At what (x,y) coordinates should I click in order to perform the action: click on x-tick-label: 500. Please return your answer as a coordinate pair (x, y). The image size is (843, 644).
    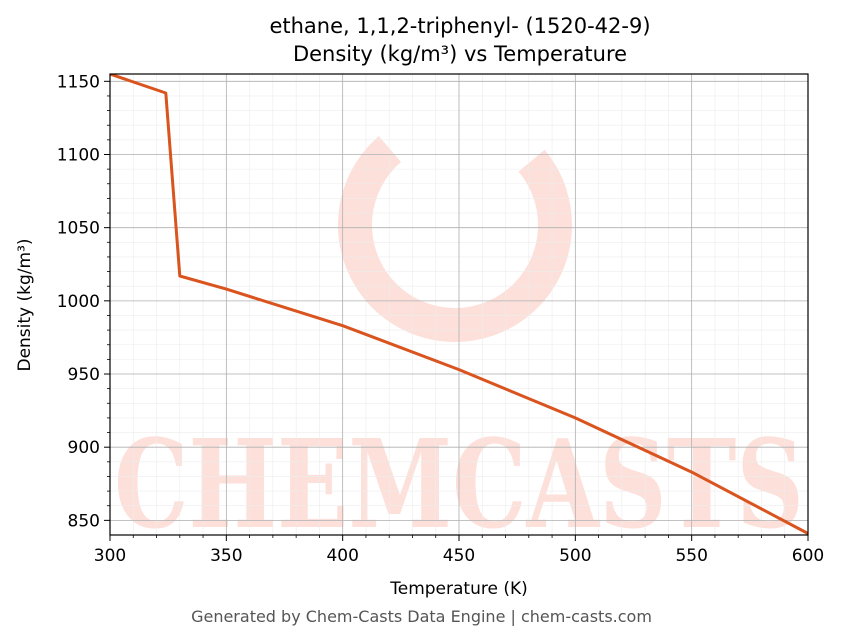
    Looking at the image, I should click on (575, 556).